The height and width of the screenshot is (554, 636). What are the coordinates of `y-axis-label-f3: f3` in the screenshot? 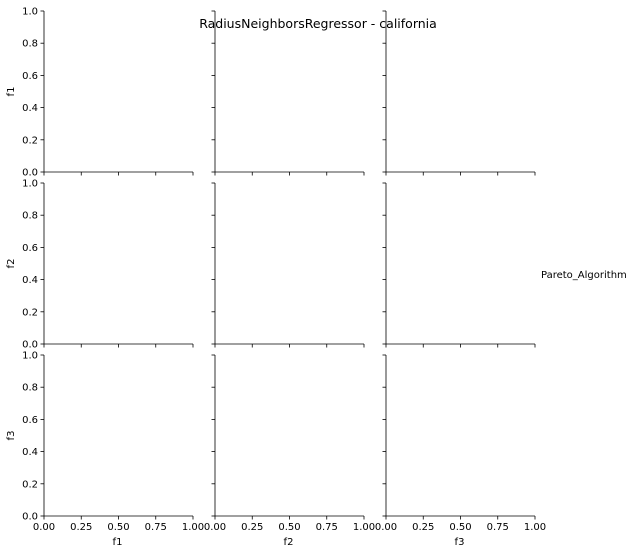 It's located at (11, 436).